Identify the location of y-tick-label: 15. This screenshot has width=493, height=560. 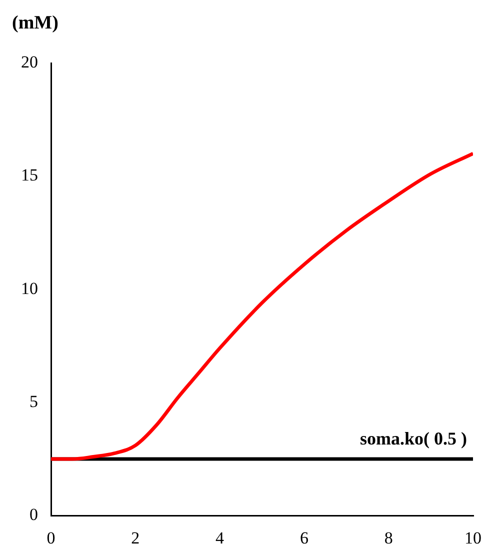
(29, 175).